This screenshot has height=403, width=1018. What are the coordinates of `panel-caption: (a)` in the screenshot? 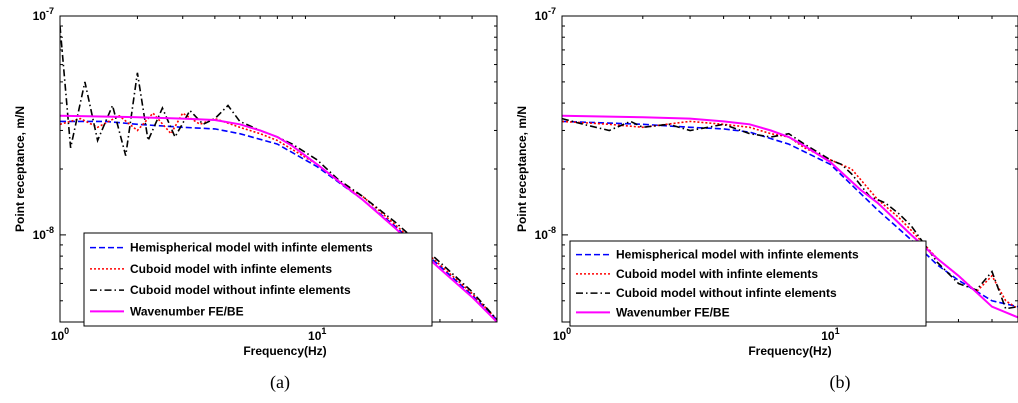 It's located at (280, 382).